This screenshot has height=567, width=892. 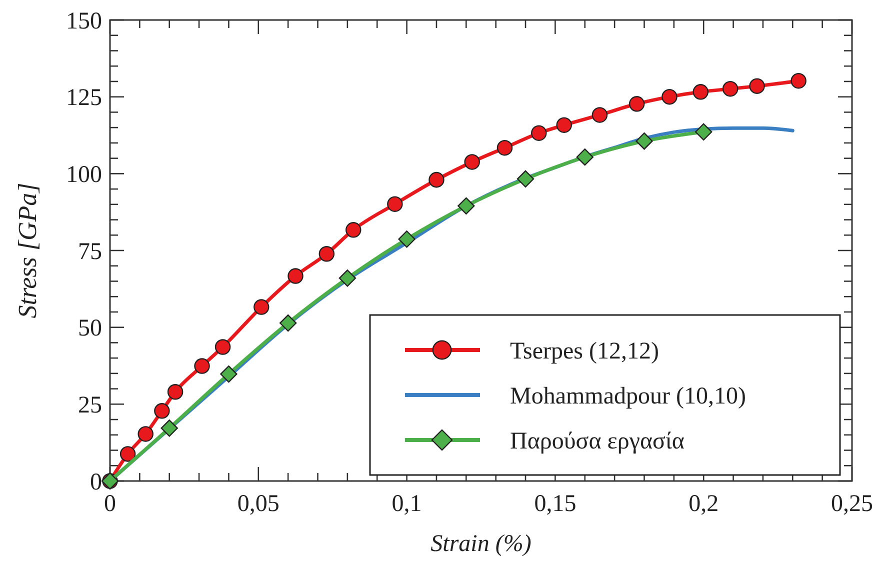 What do you see at coordinates (27, 250) in the screenshot?
I see `y-axis-title: Stress [GPa]` at bounding box center [27, 250].